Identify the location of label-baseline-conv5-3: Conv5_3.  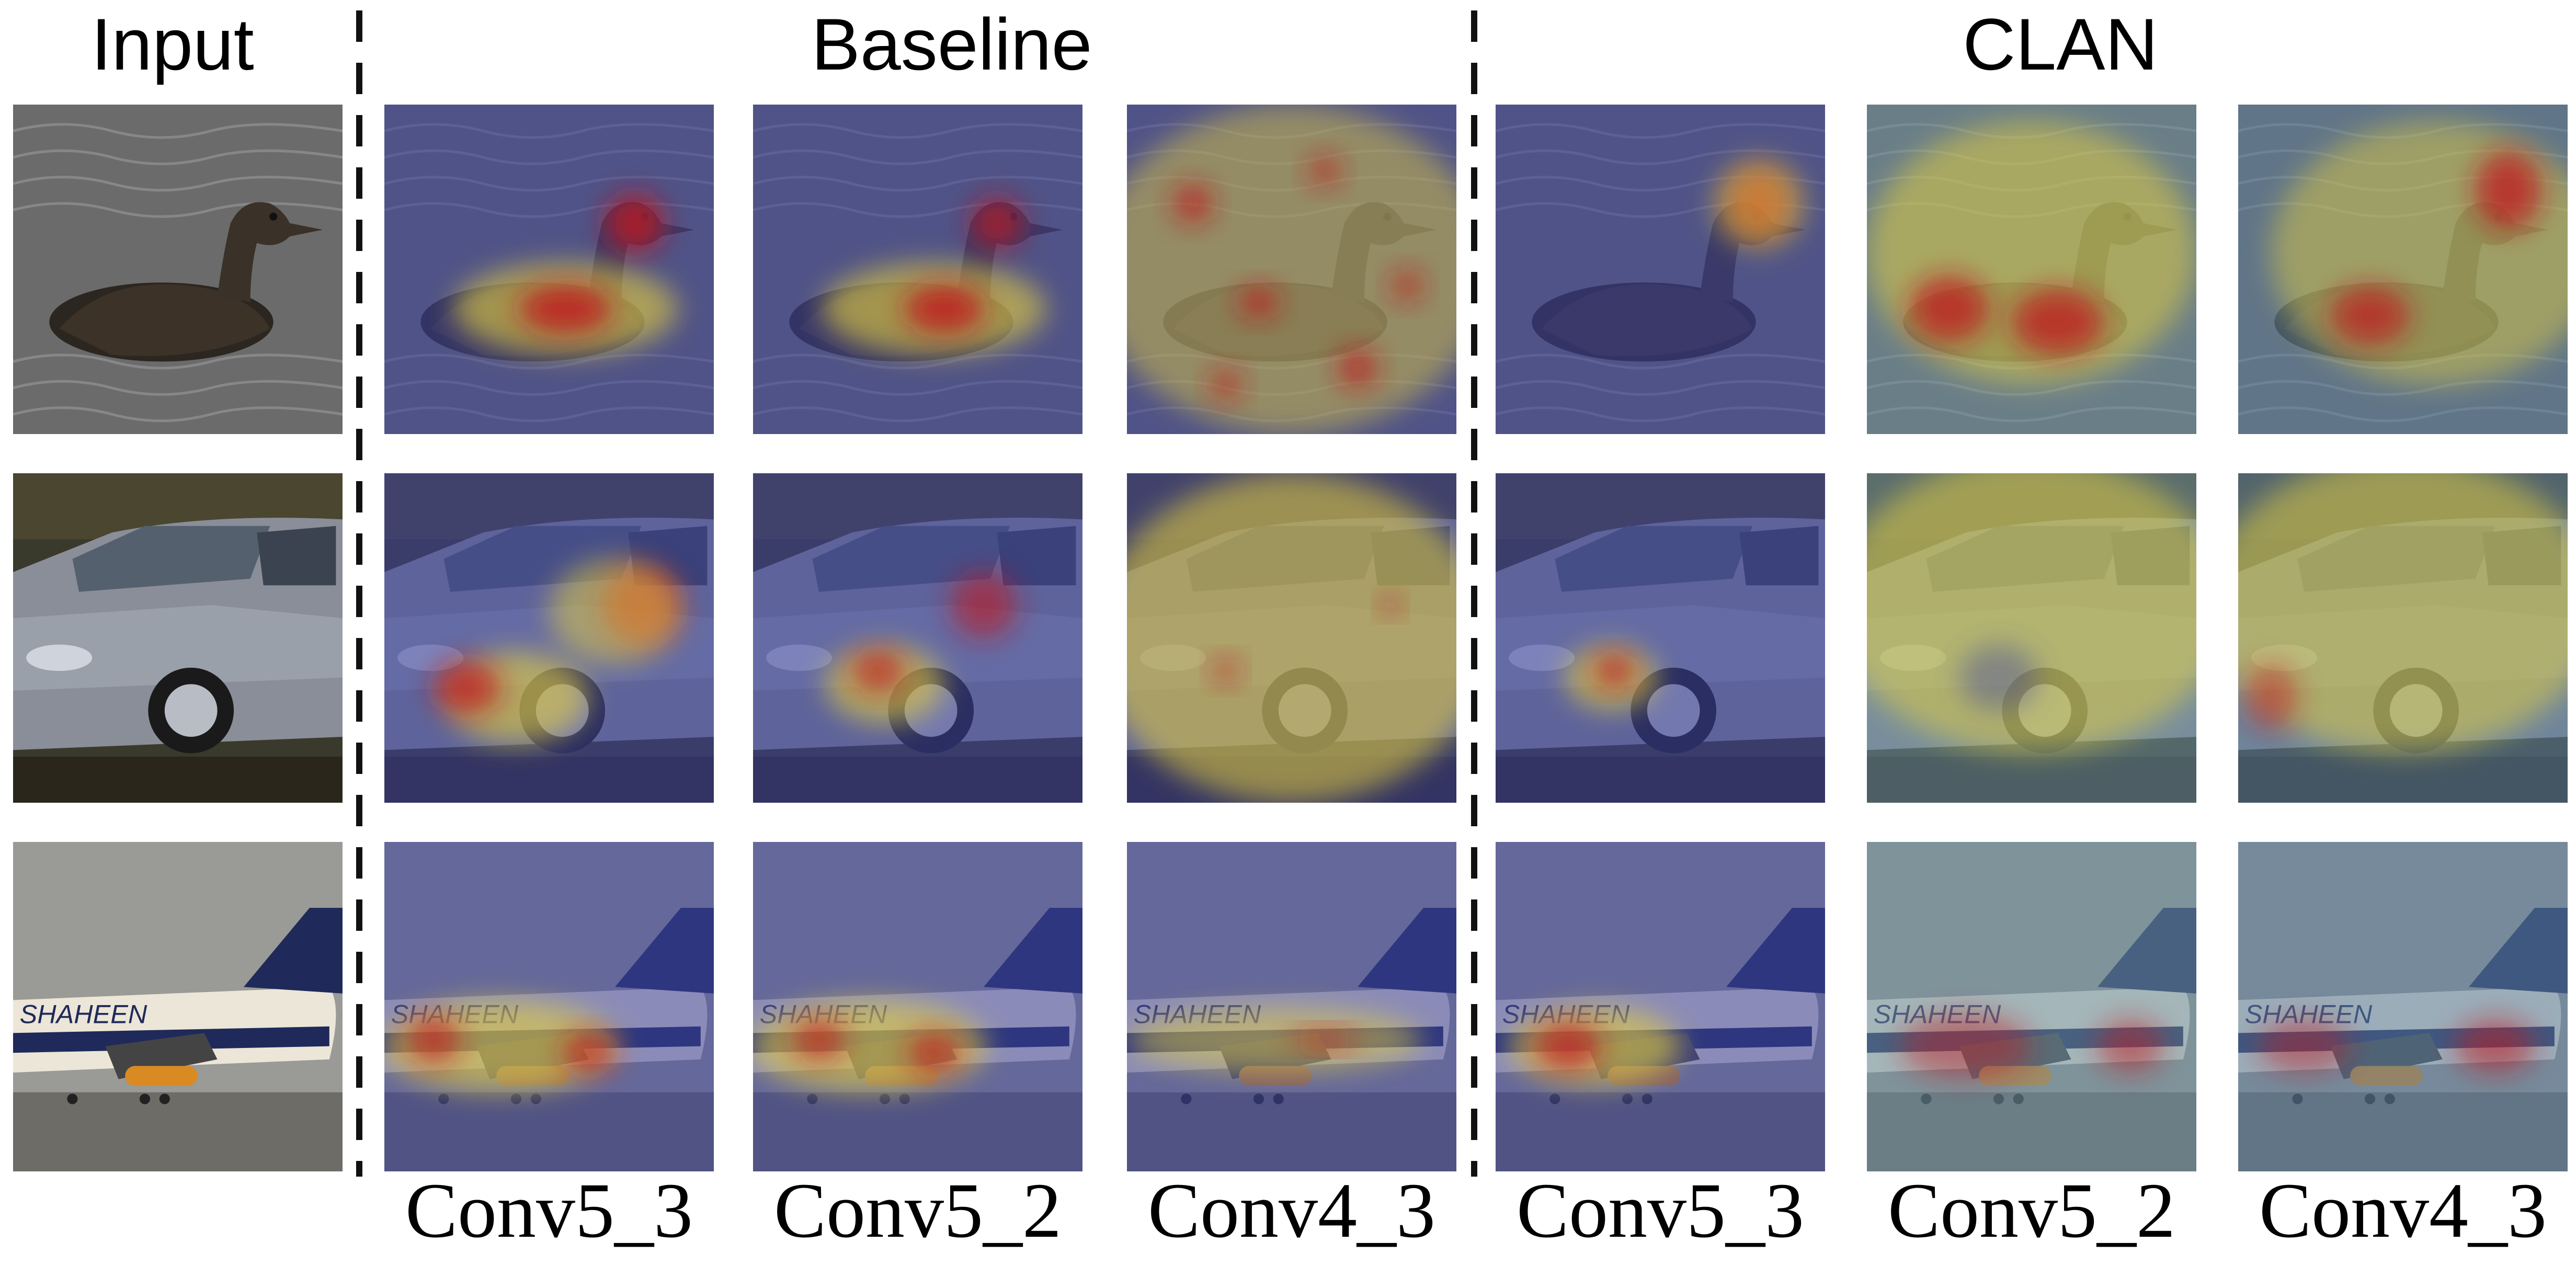
(549, 1210).